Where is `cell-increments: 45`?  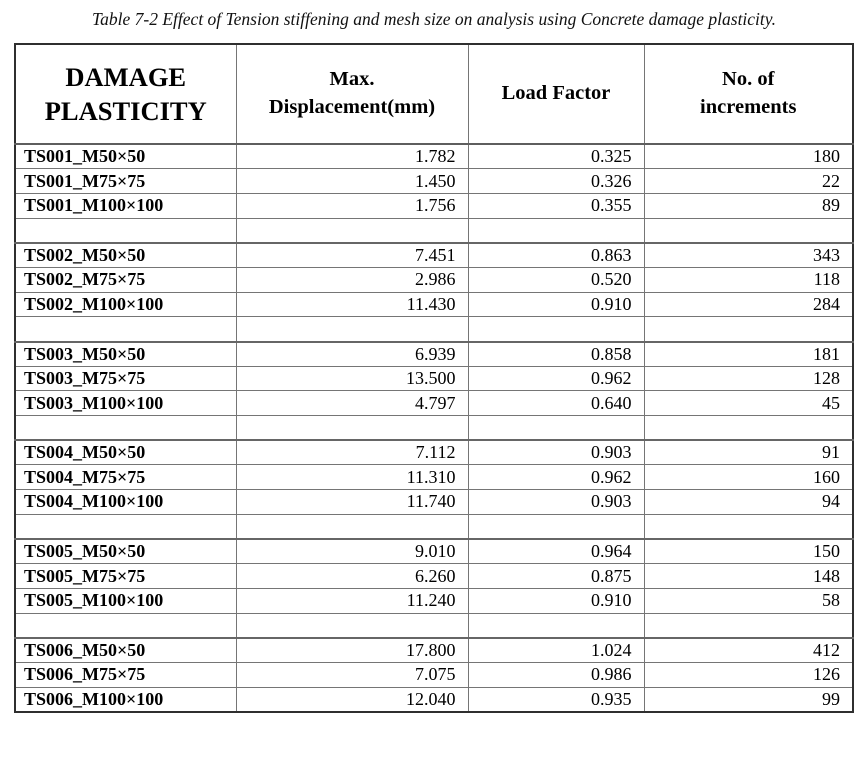
cell-increments: 45 is located at coordinates (748, 403).